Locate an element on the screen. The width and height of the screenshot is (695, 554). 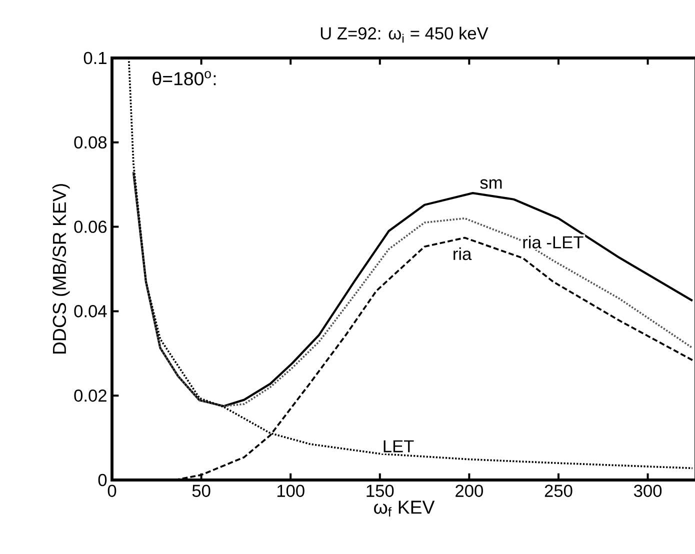
x-tick-label: 300 is located at coordinates (648, 490).